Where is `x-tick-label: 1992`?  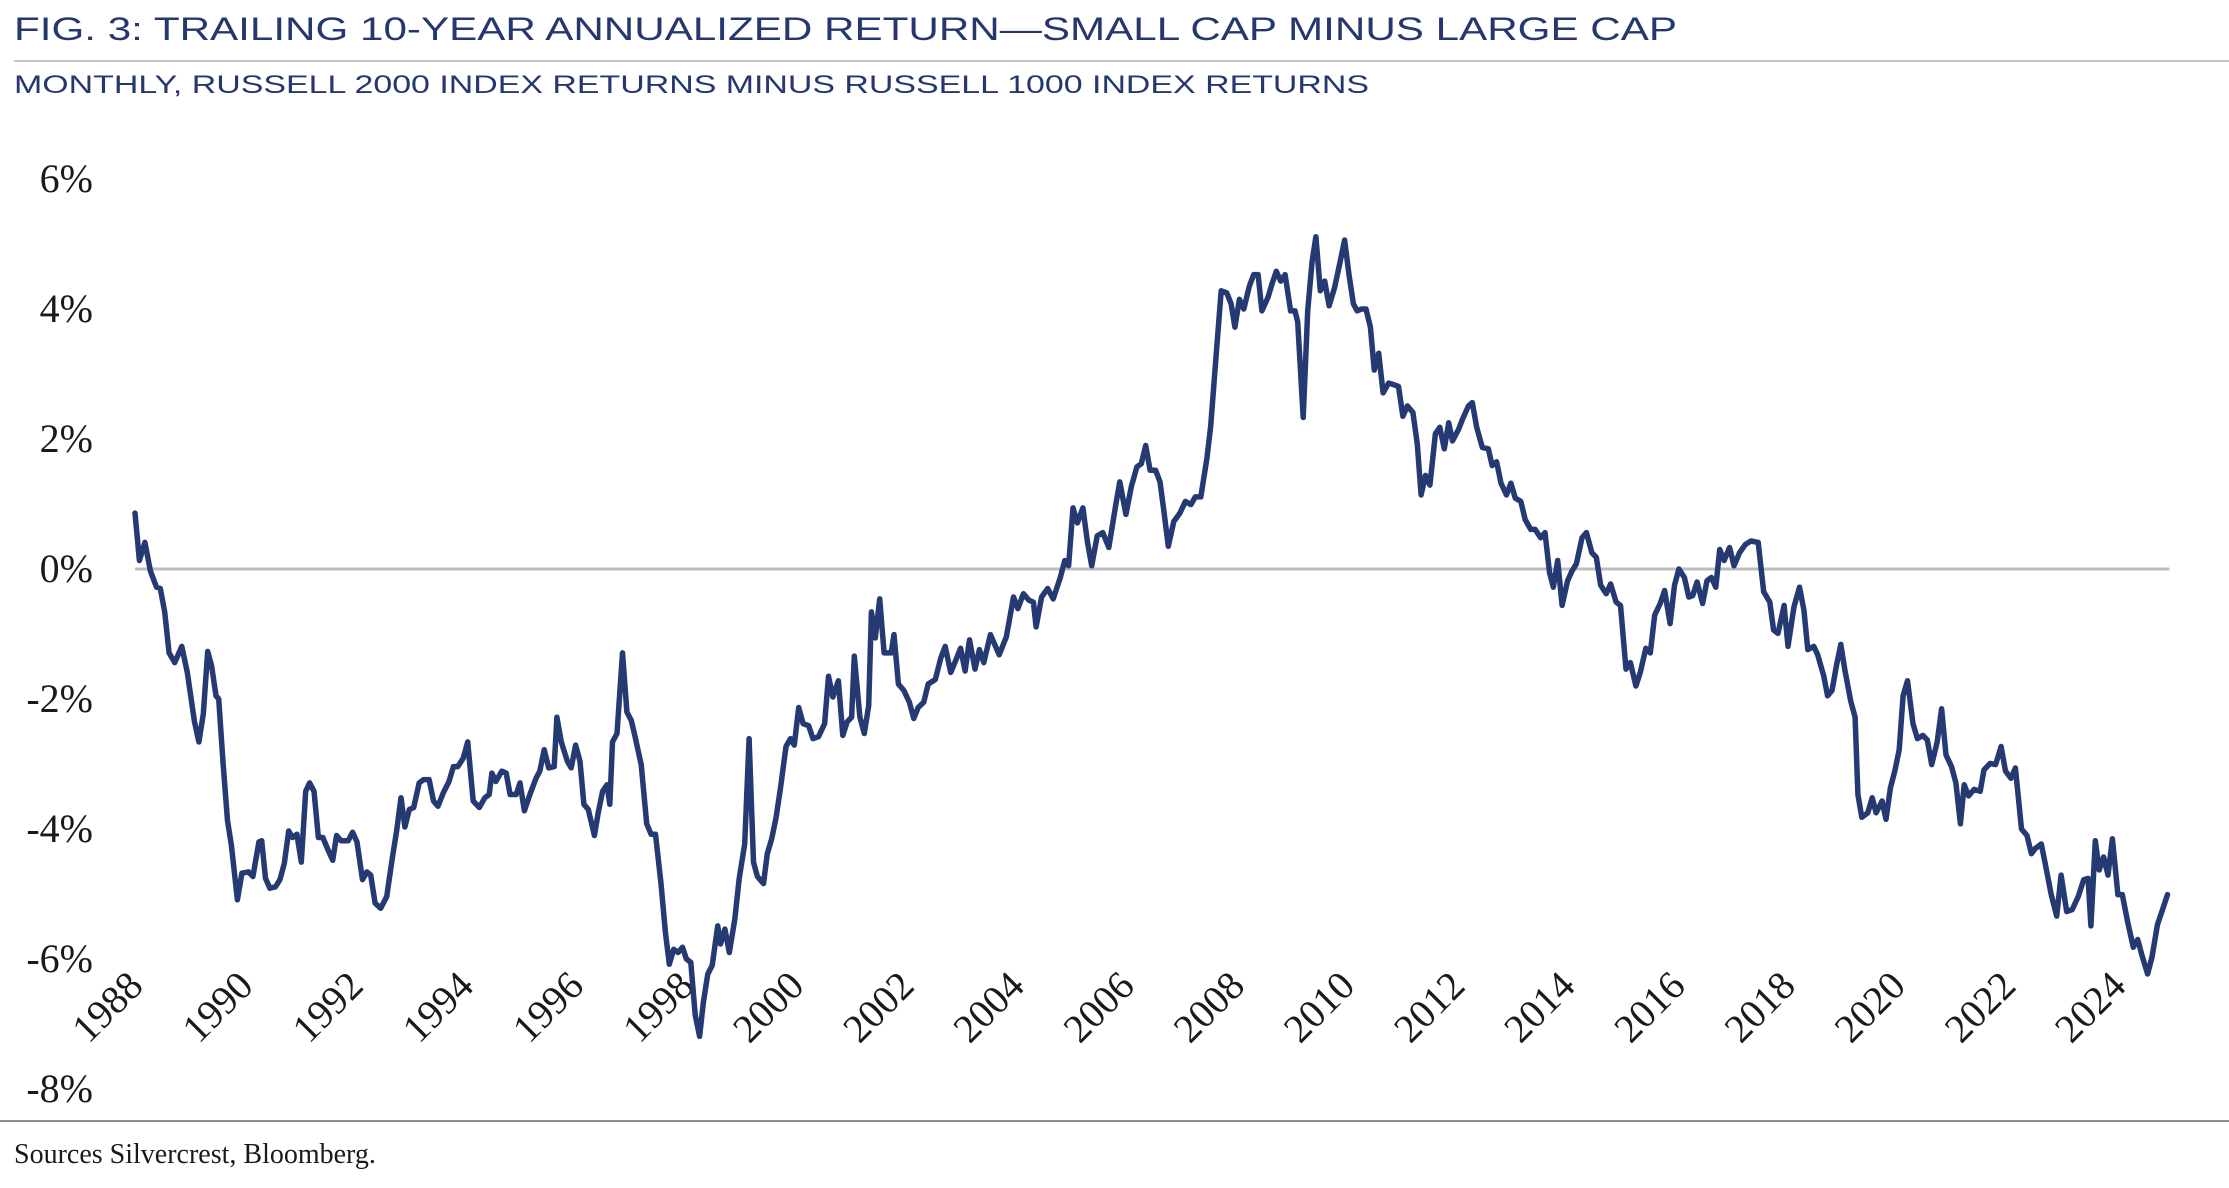
x-tick-label: 1992 is located at coordinates (327, 1007).